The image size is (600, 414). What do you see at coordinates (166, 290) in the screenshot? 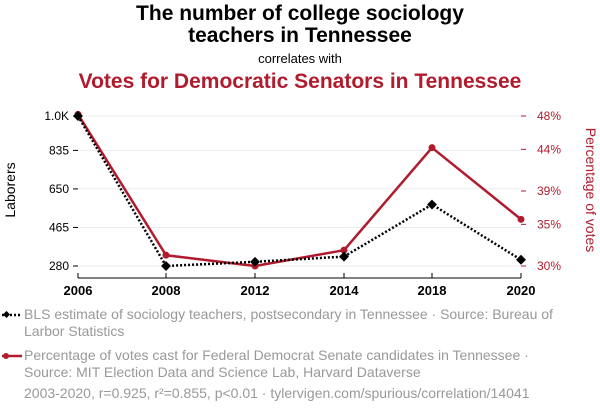
I see `x-tick-label: 2008` at bounding box center [166, 290].